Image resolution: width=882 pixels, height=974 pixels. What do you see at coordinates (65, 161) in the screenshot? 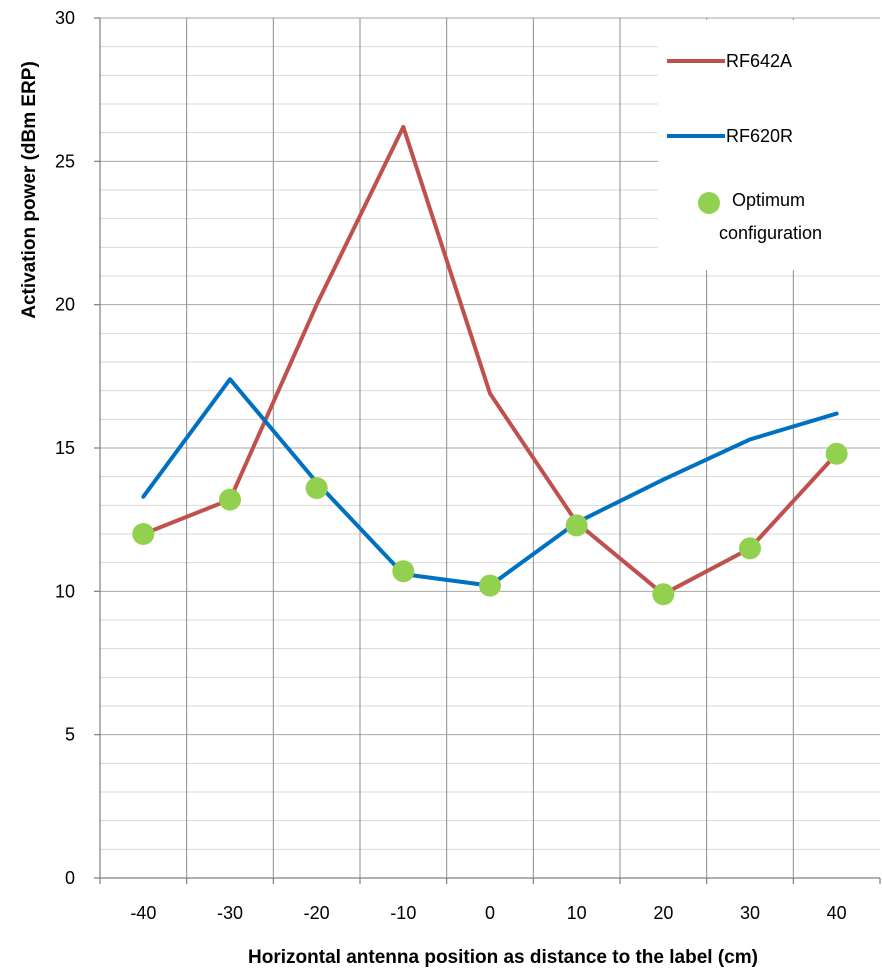
I see `y-tick-label: 25` at bounding box center [65, 161].